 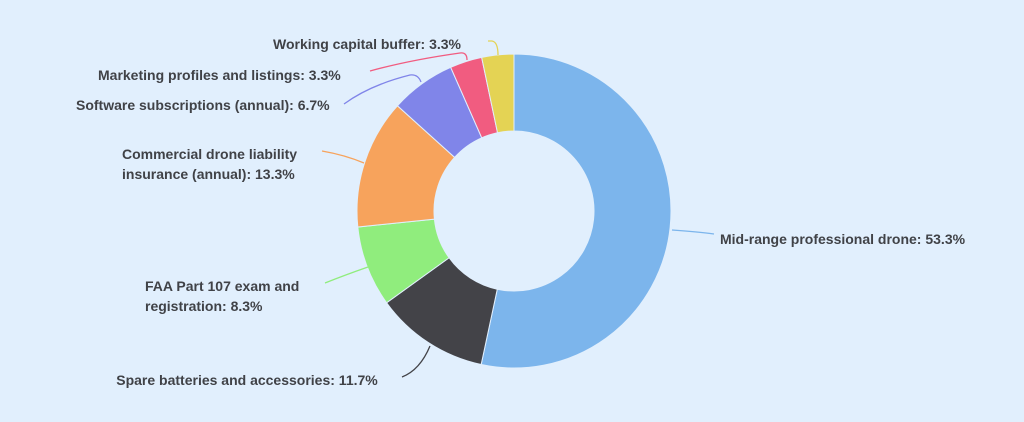 I want to click on slice-working-capital-buffer, so click(x=498, y=93).